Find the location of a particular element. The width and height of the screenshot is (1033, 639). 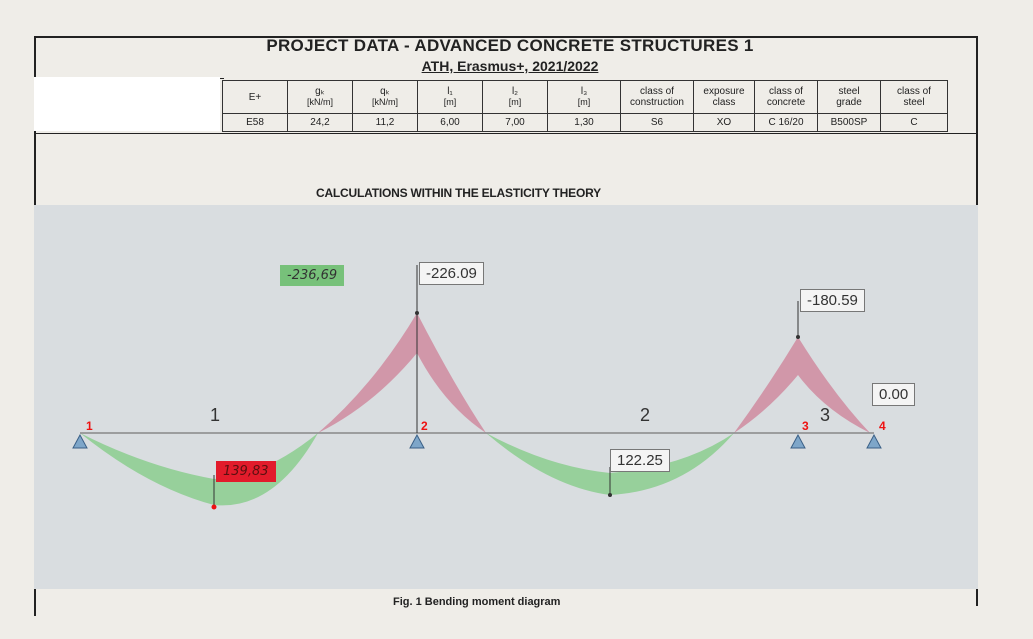

frame-top is located at coordinates (506, 37).